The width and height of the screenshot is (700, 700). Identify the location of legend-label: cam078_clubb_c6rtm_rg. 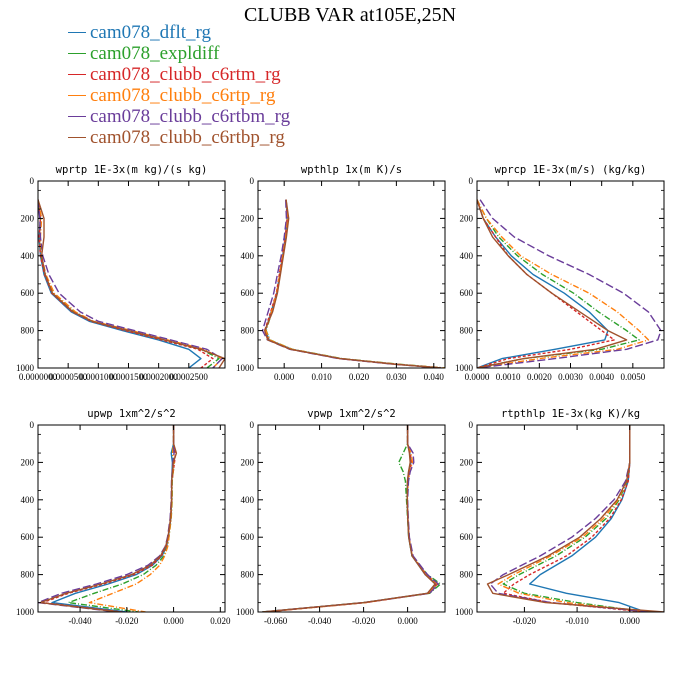
(185, 74).